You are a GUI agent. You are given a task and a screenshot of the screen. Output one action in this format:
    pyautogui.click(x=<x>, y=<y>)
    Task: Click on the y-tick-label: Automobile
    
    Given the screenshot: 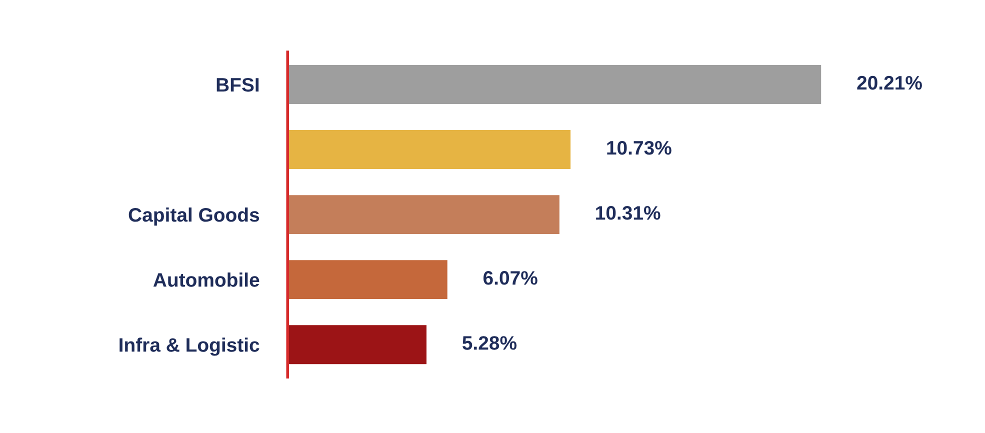 What is the action you would take?
    pyautogui.click(x=206, y=279)
    